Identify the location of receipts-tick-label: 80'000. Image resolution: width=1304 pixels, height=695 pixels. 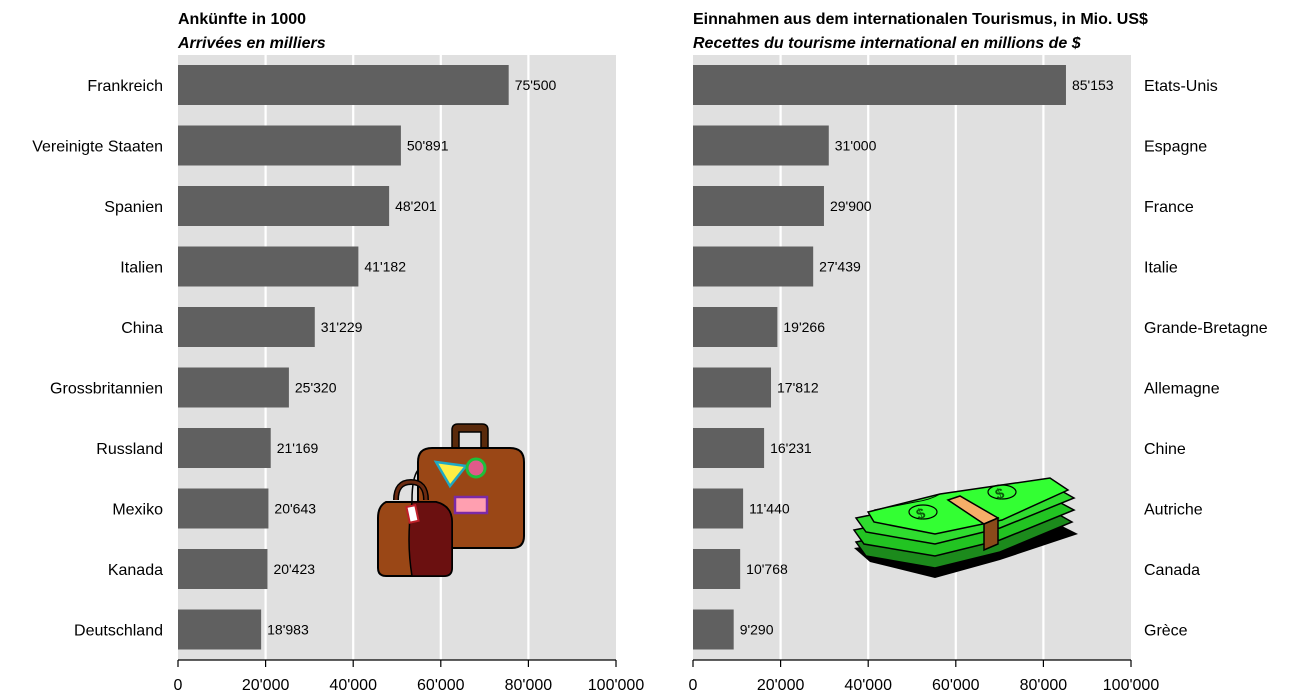
(1044, 685).